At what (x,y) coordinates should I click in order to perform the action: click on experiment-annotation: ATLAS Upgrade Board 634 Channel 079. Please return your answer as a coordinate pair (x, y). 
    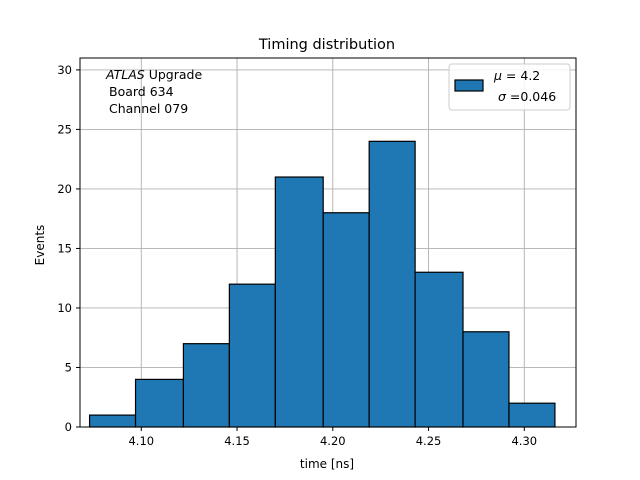
    Looking at the image, I should click on (153, 91).